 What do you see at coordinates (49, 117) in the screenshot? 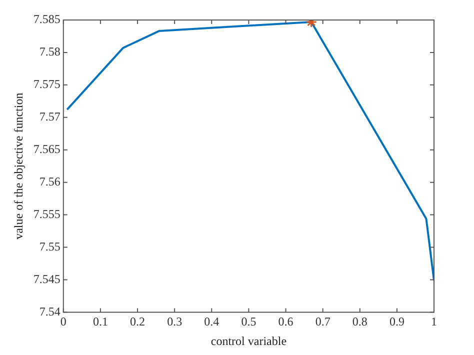
I see `y-tick-label: 7.57` at bounding box center [49, 117].